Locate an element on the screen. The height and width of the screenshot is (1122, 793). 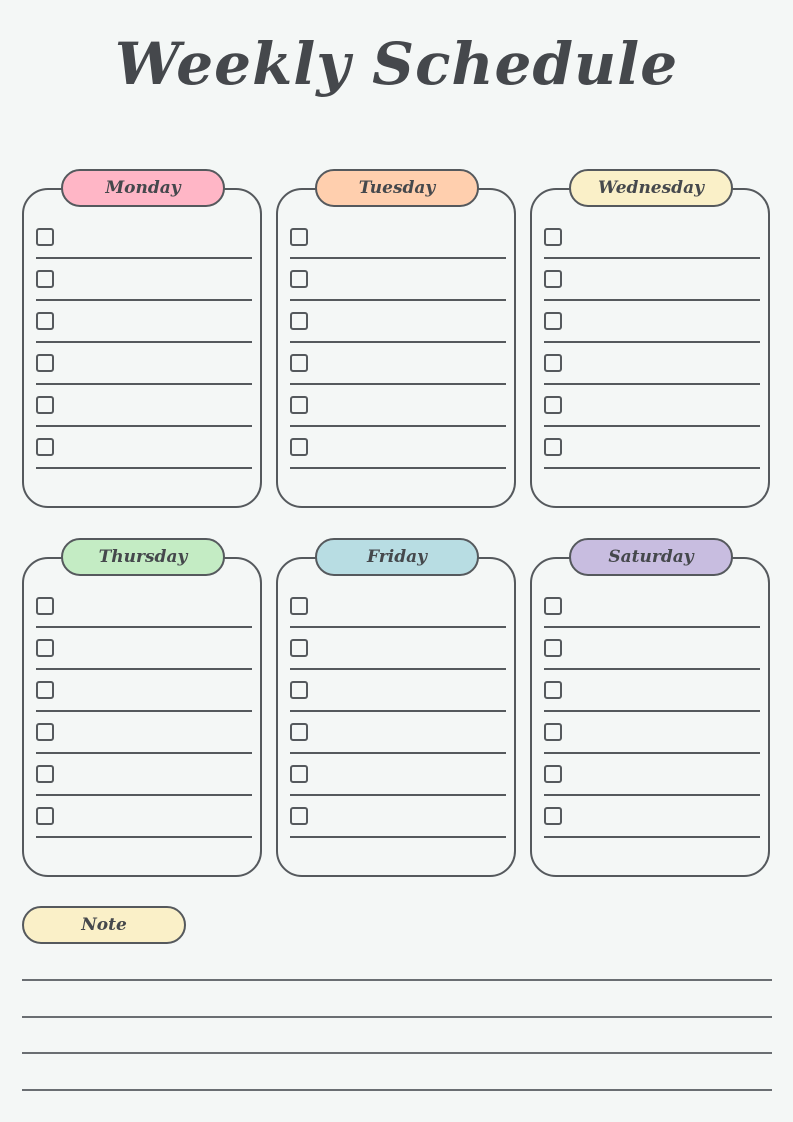
day-label: Friday is located at coordinates (397, 557).